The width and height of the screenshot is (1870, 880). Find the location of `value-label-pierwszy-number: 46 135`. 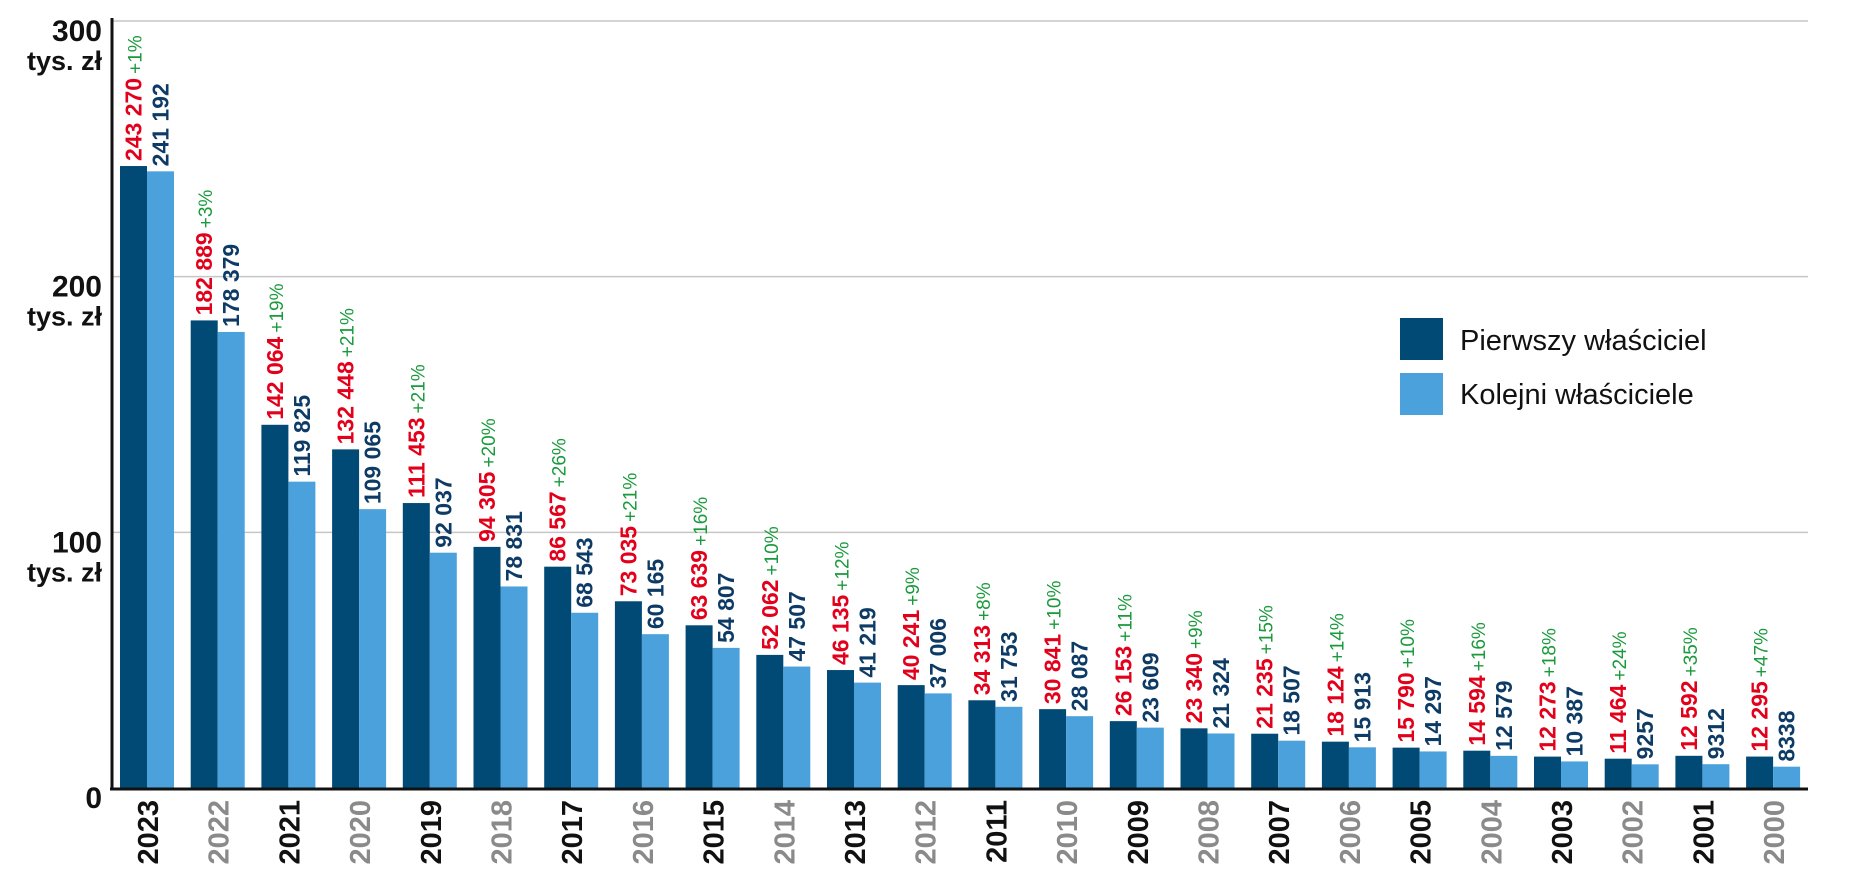

value-label-pierwszy-number: 46 135 is located at coordinates (841, 629).